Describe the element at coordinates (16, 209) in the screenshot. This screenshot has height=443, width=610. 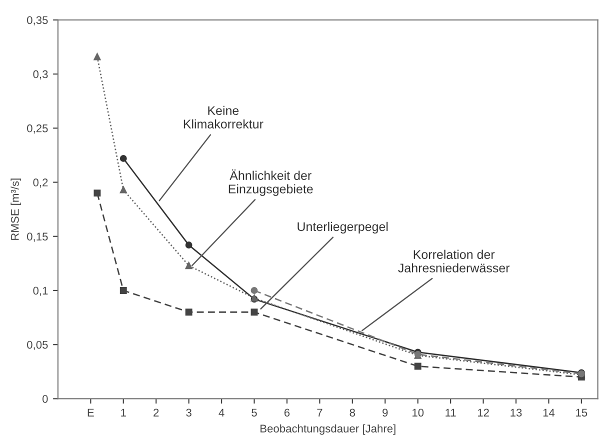
I see `y-axis-title: RMSE [m³/s]` at that location.